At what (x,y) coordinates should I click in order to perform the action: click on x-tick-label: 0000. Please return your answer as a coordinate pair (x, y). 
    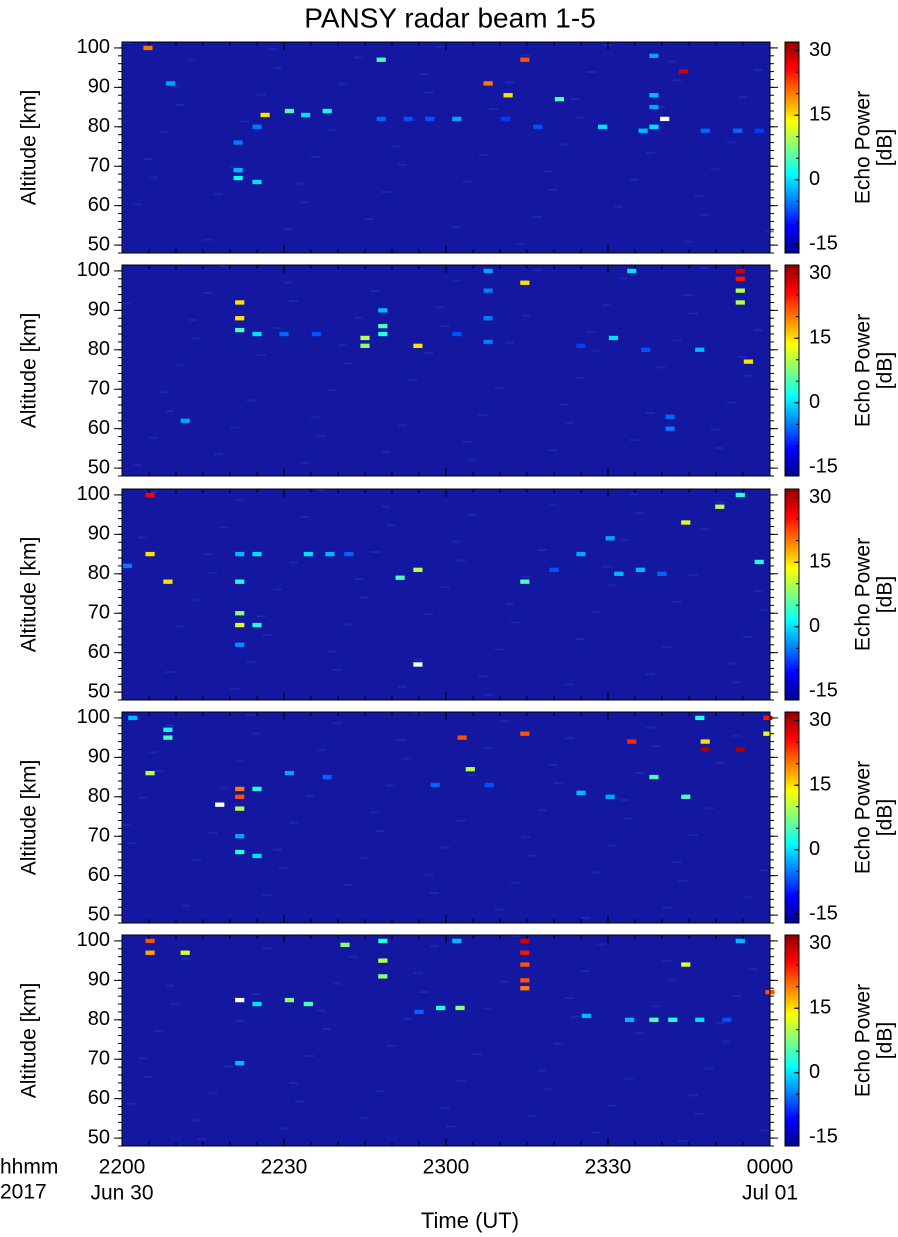
    Looking at the image, I should click on (770, 1167).